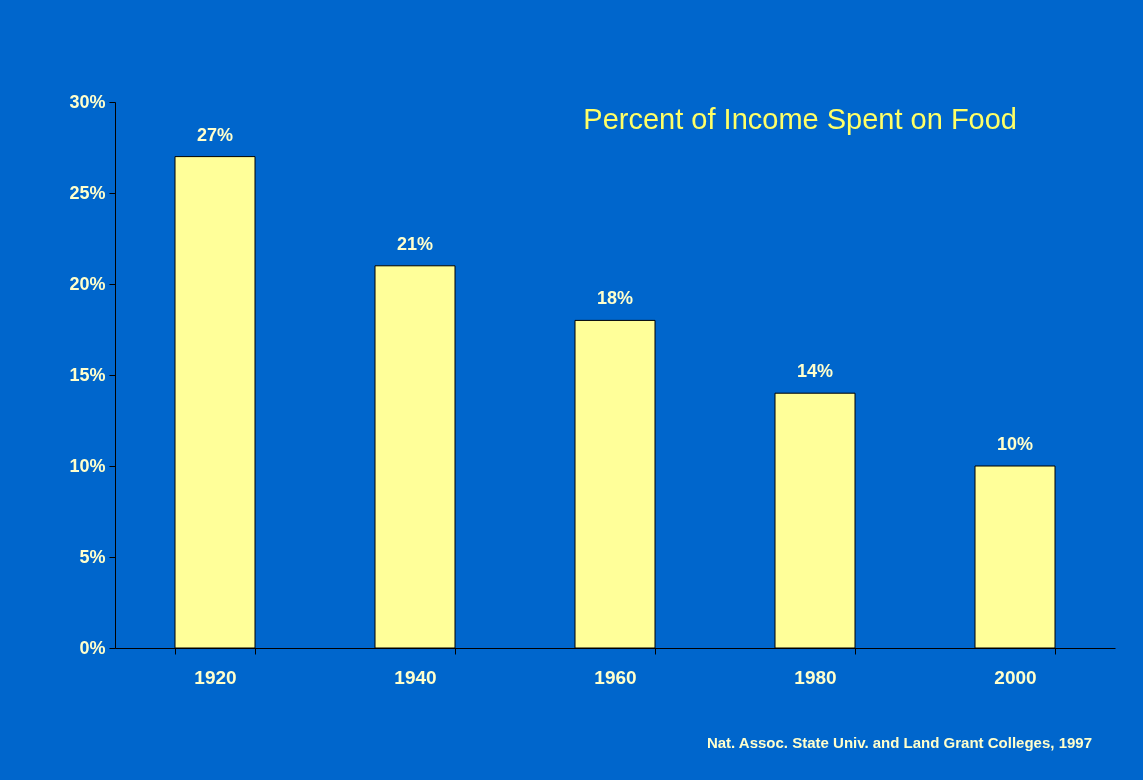 This screenshot has width=1143, height=780. I want to click on data-label: 10%, so click(1015, 444).